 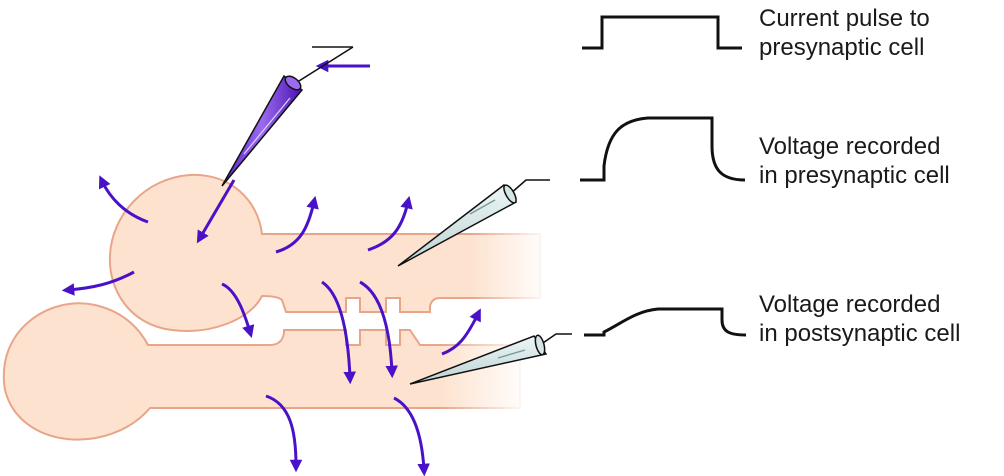 I want to click on current-pulse-label-line-1: Current pulse to, so click(x=844, y=18).